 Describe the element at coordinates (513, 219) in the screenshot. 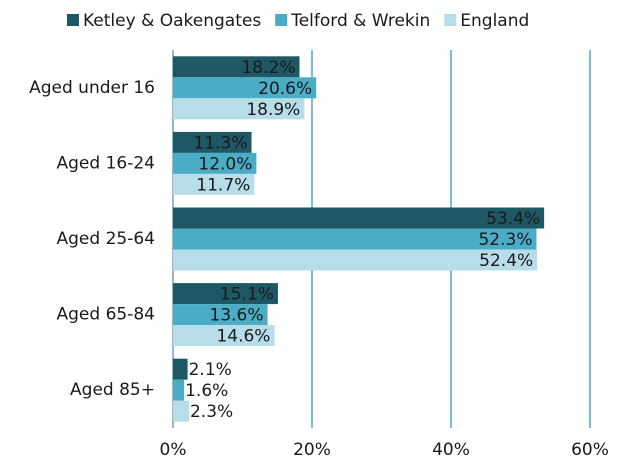

I see `data-label: 53.4%` at that location.